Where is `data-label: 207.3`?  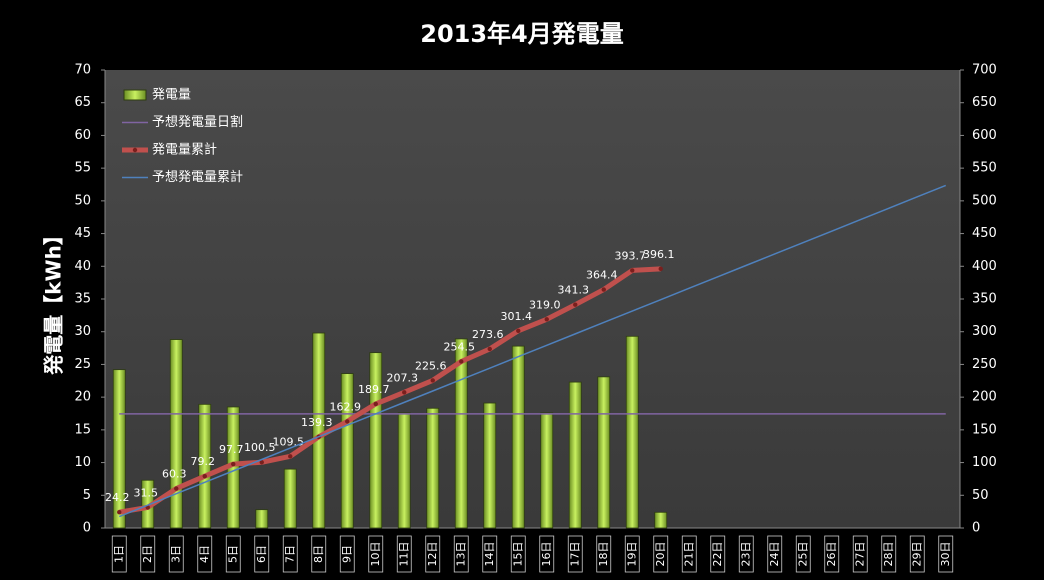
data-label: 207.3 is located at coordinates (403, 377).